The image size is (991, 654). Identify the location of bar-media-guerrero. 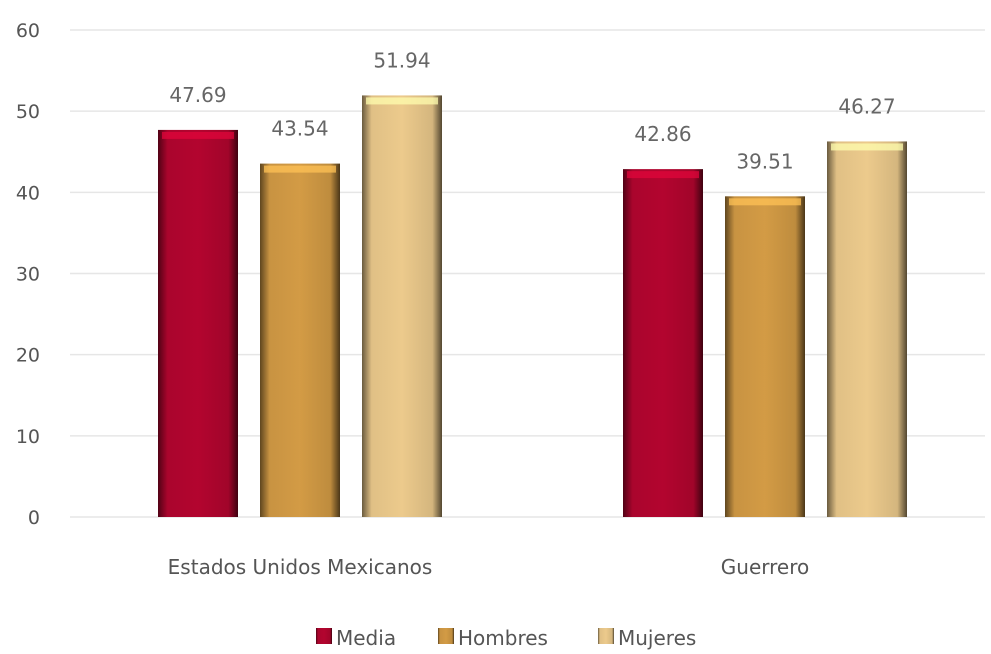
(663, 343).